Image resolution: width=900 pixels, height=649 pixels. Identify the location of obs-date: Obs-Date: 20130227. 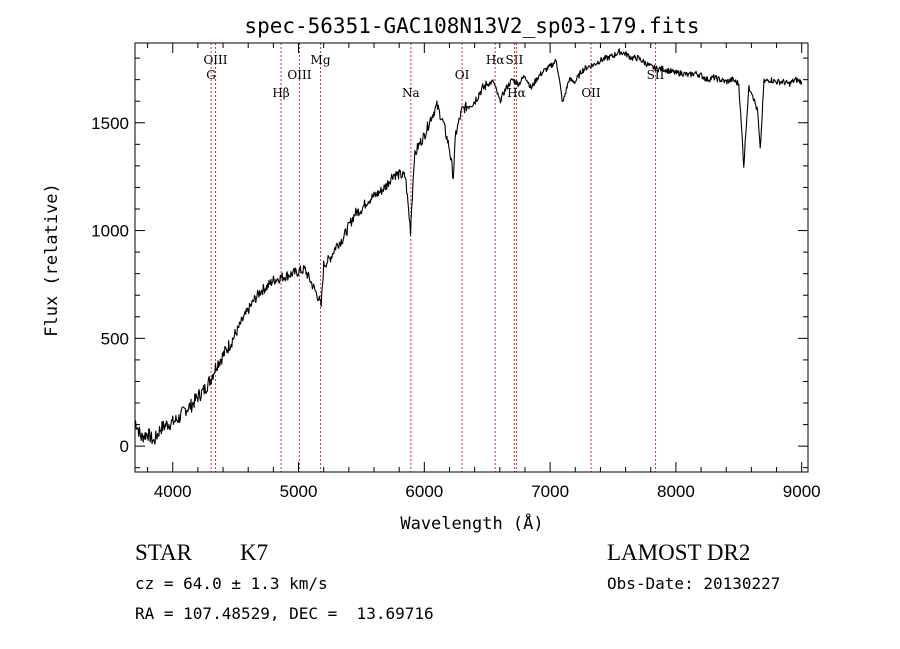
(694, 583).